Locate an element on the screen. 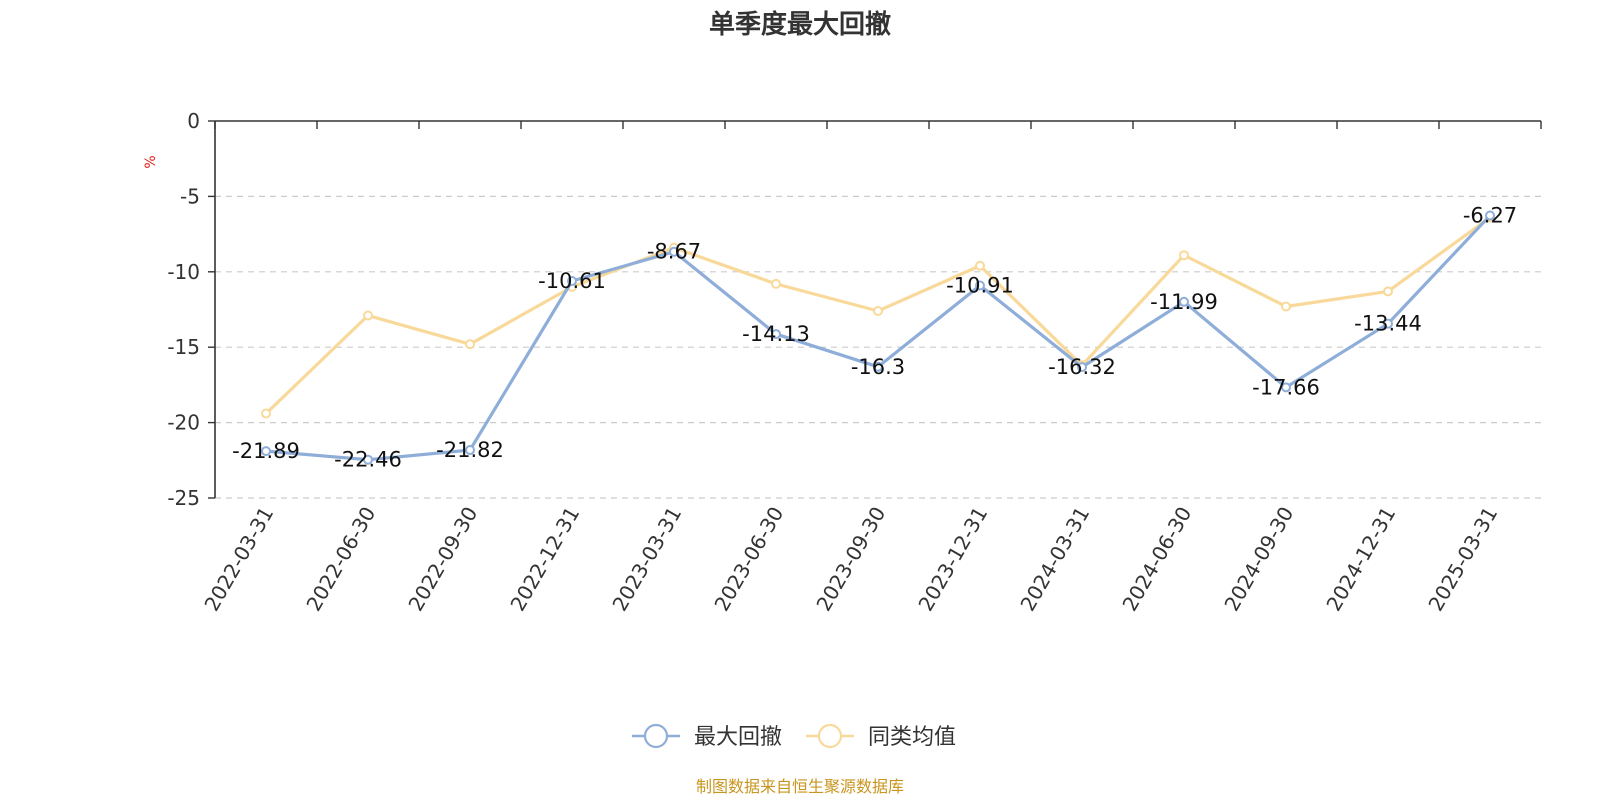  legend-item-peer-average: 同类均值 is located at coordinates (881, 736).